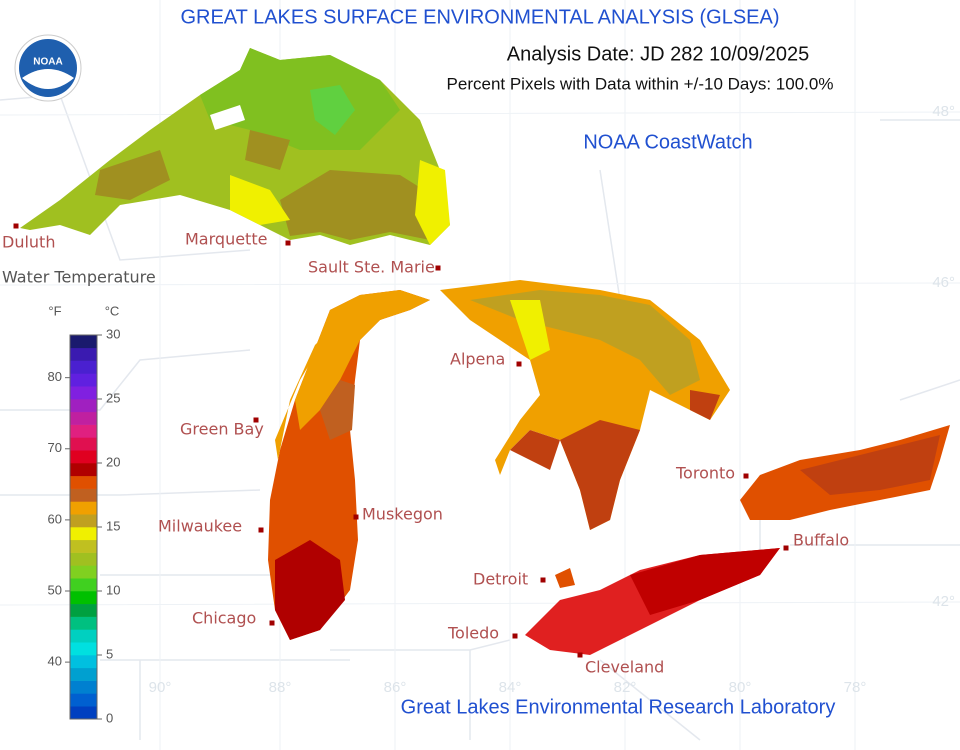  Describe the element at coordinates (55, 518) in the screenshot. I see `f-tick-label: 60` at that location.